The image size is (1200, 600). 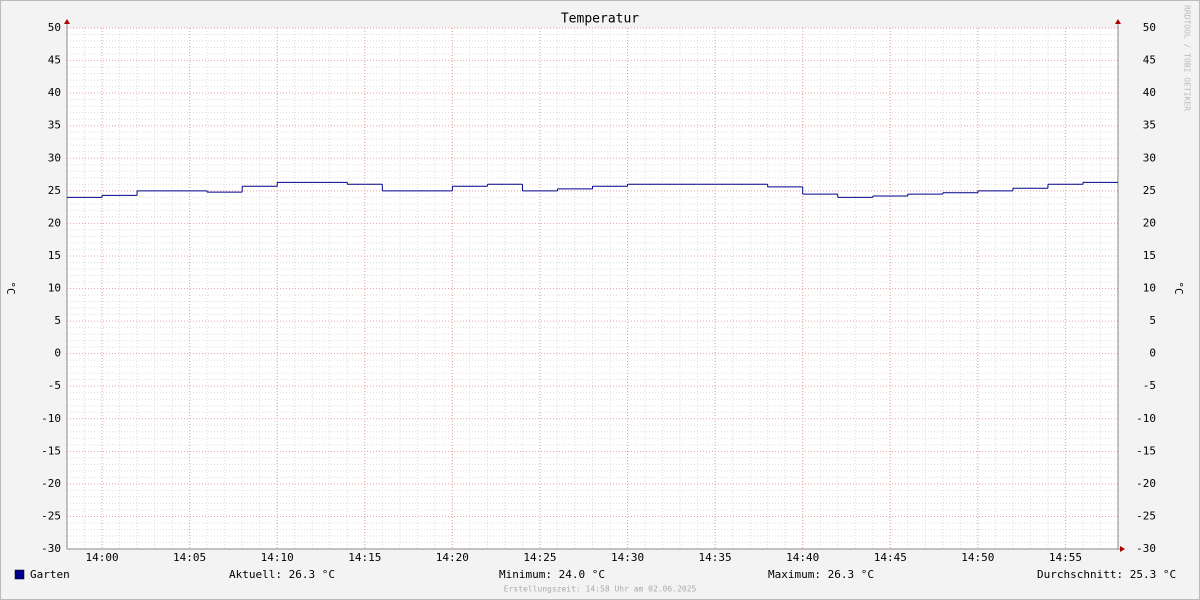 What do you see at coordinates (54, 125) in the screenshot?
I see `y-tick-label: 35` at bounding box center [54, 125].